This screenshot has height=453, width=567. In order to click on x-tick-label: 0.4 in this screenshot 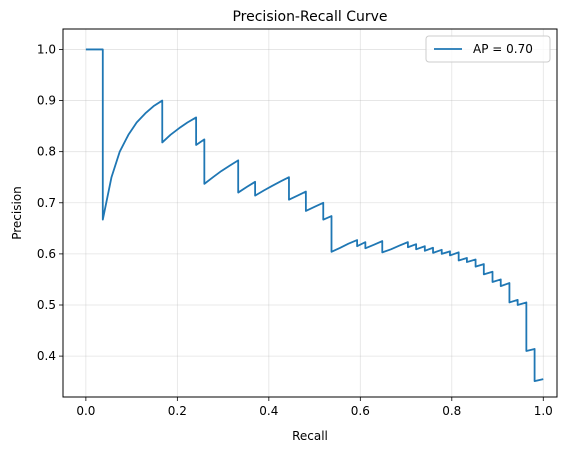, I will do `click(268, 411)`.